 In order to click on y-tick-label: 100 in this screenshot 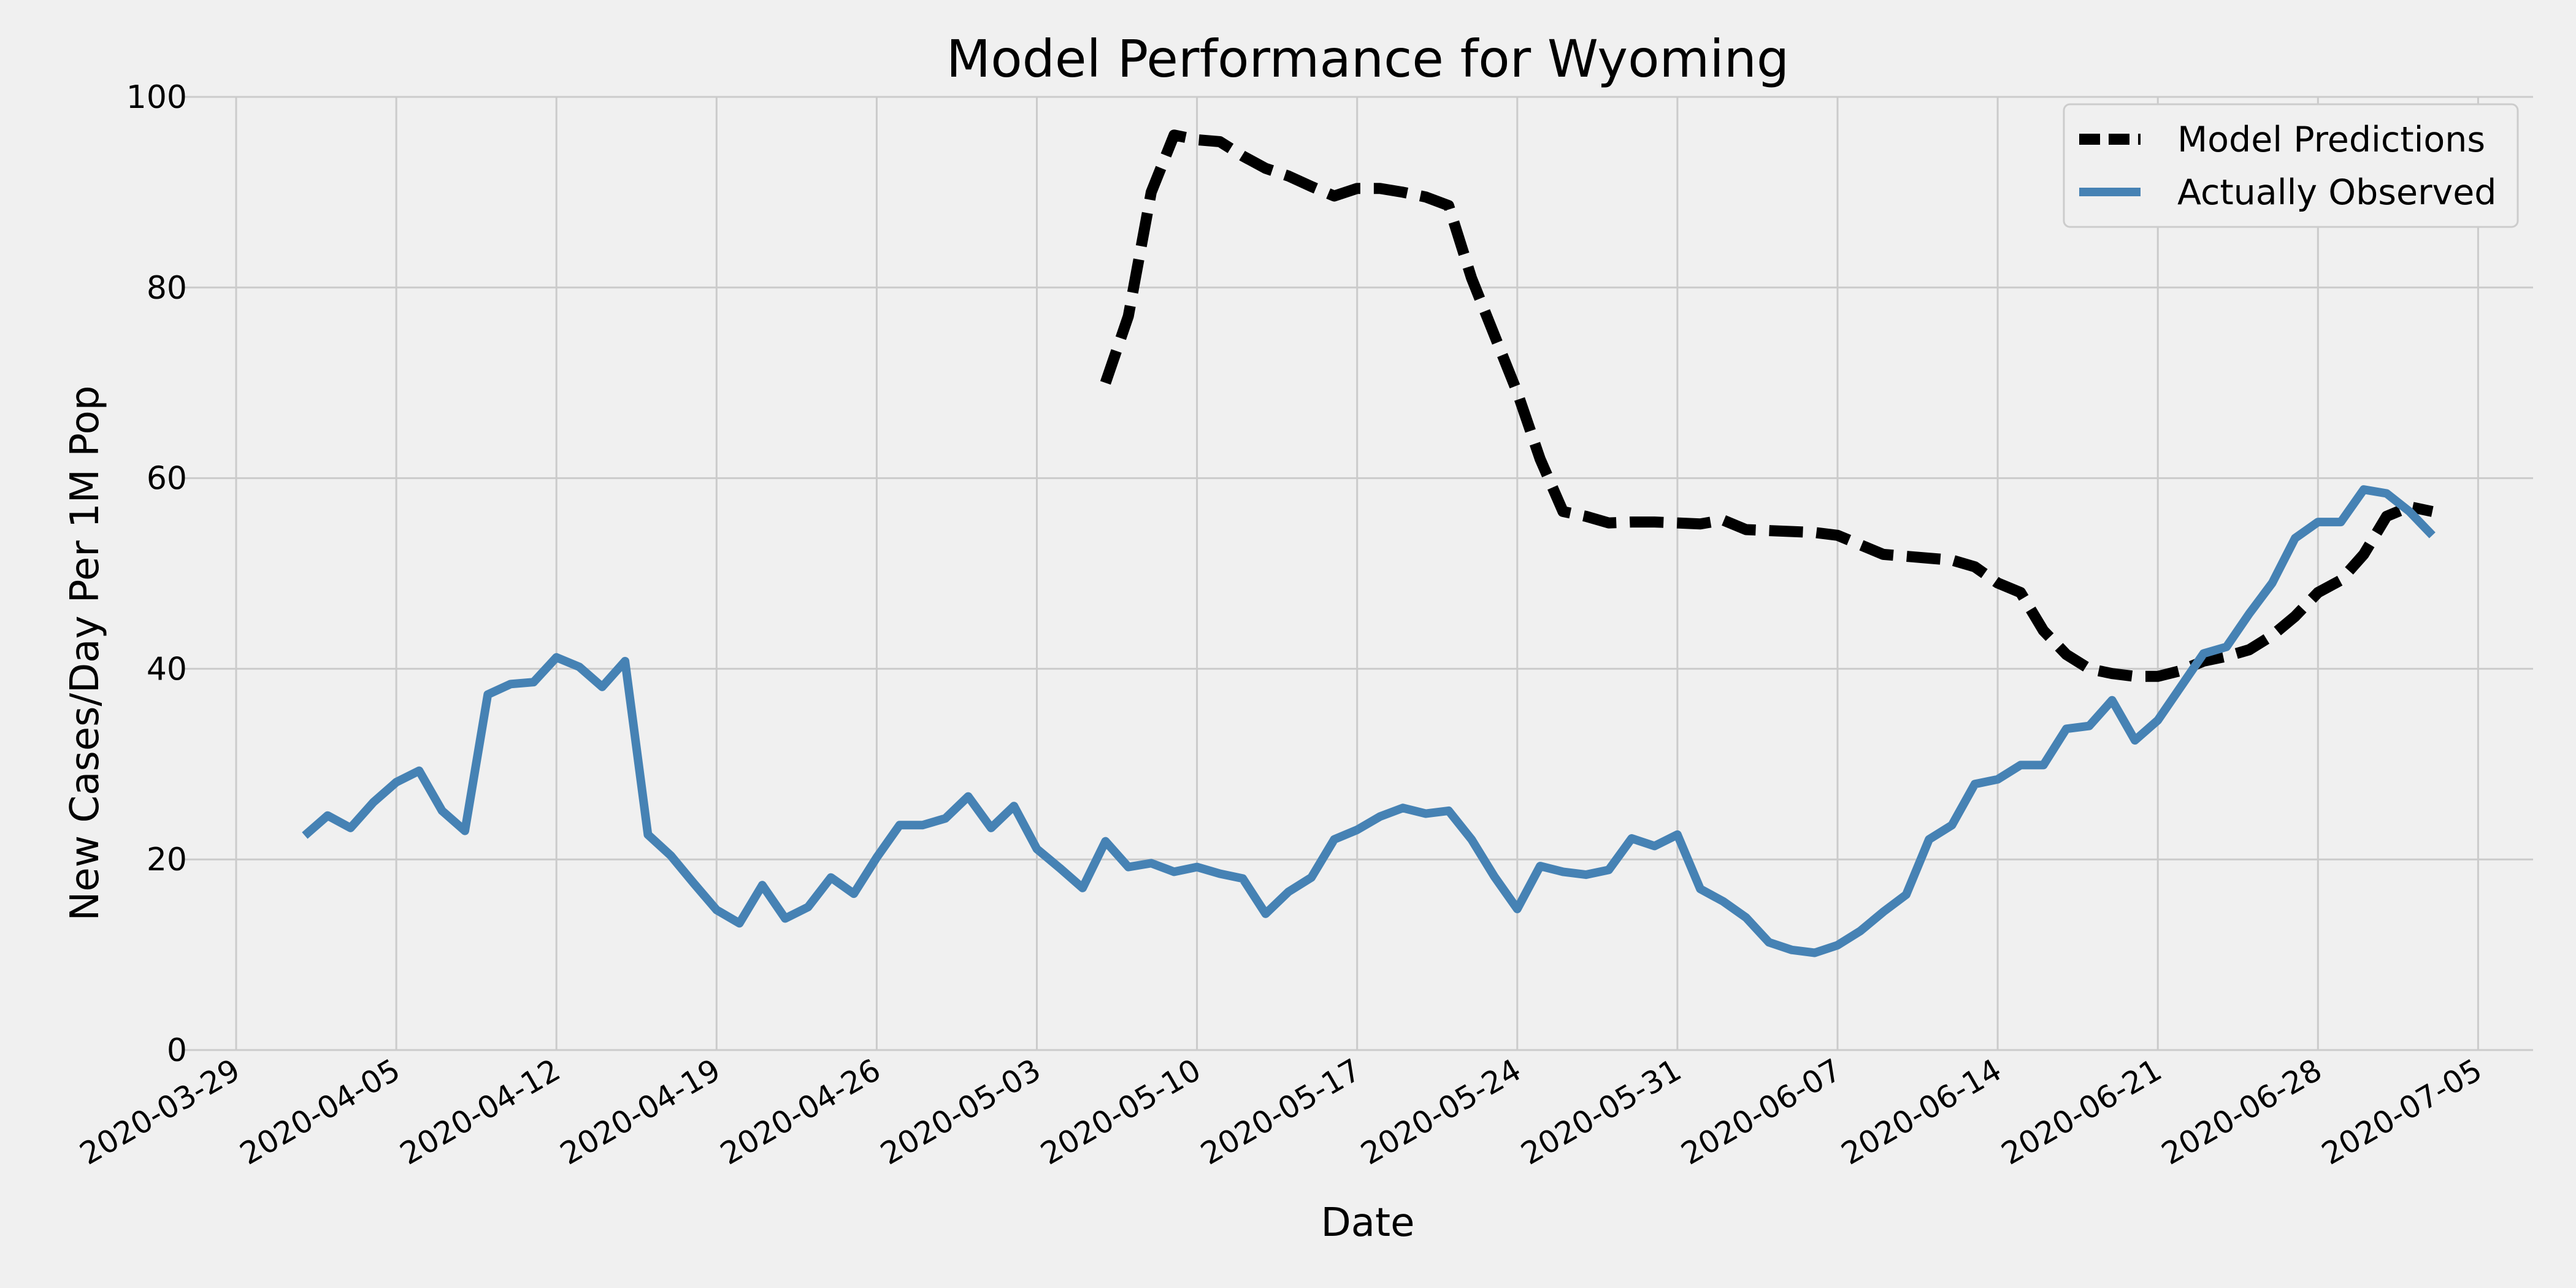, I will do `click(156, 97)`.